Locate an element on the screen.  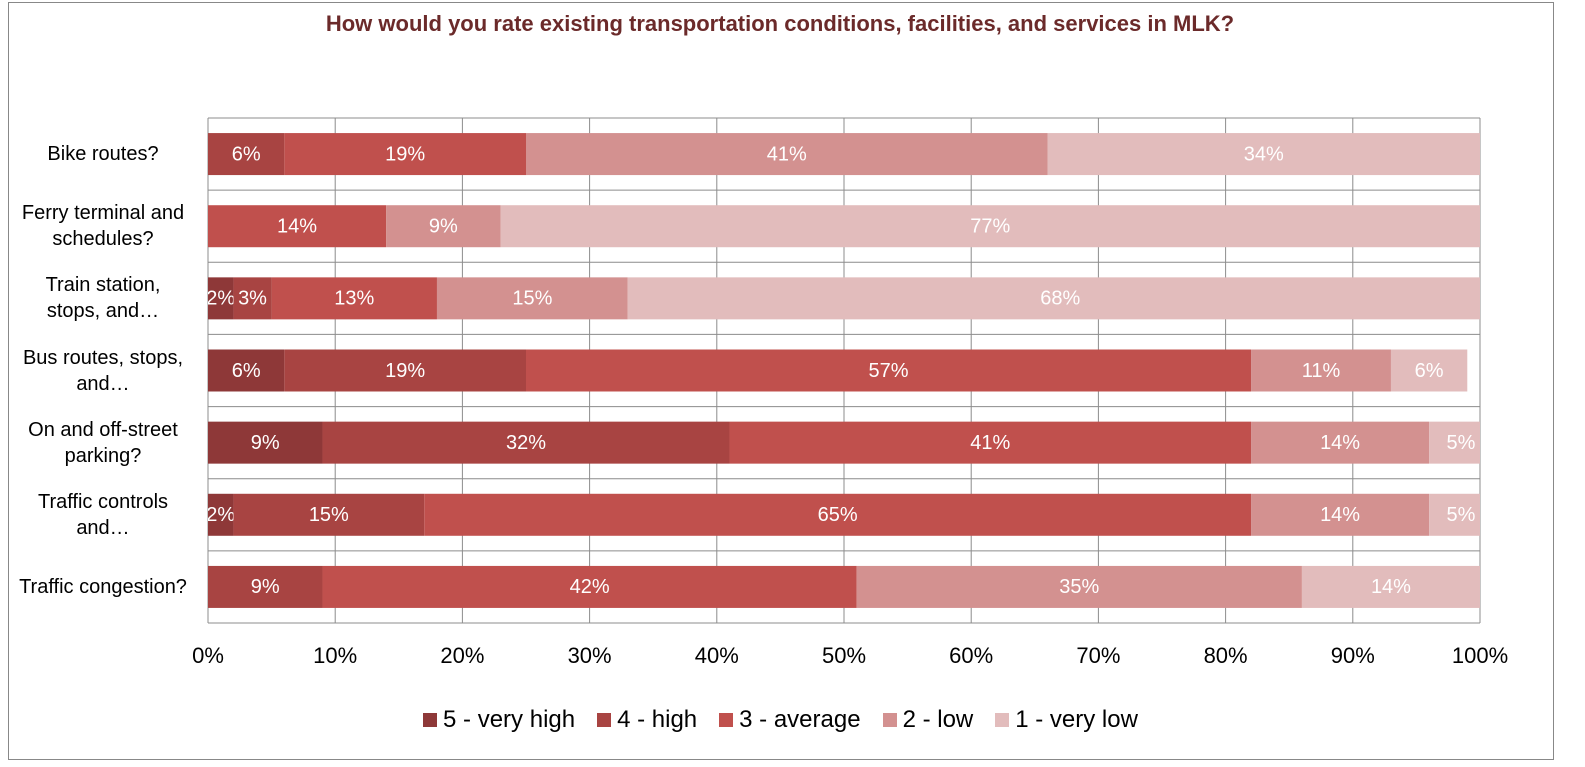
x-tick-label: 20% is located at coordinates (462, 655).